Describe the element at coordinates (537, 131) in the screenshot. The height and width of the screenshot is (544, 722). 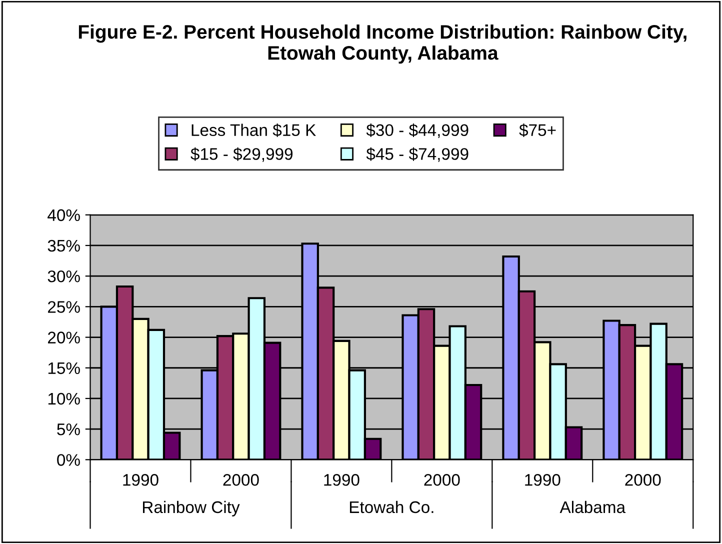
I see `legend-label: $75+` at that location.